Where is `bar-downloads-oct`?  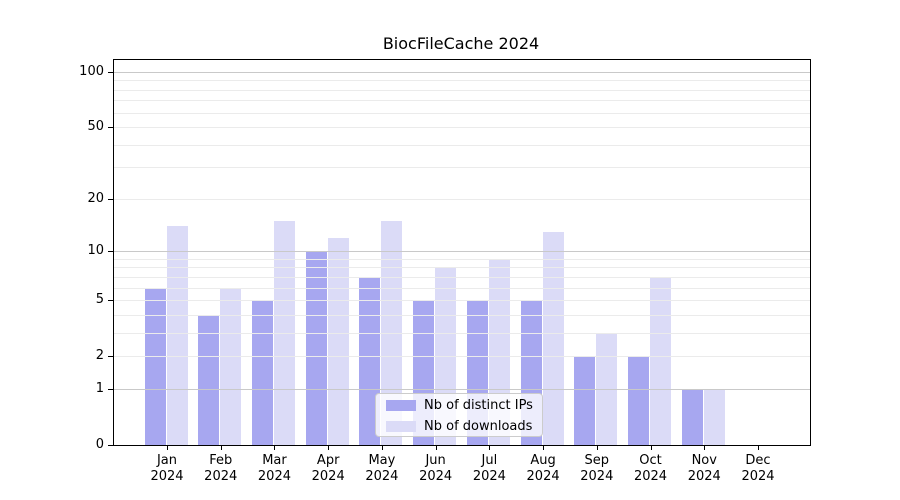 bar-downloads-oct is located at coordinates (661, 360).